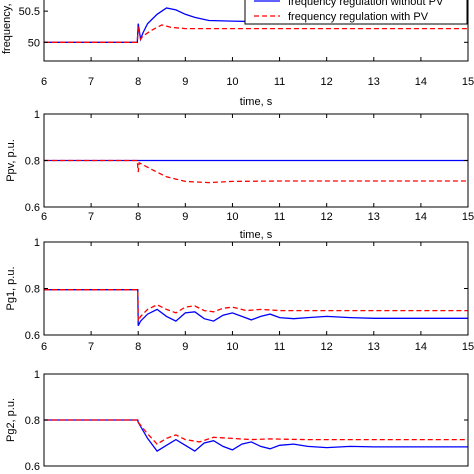  Describe the element at coordinates (11, 420) in the screenshot. I see `y-axis-label: Pg2, p.u.` at that location.